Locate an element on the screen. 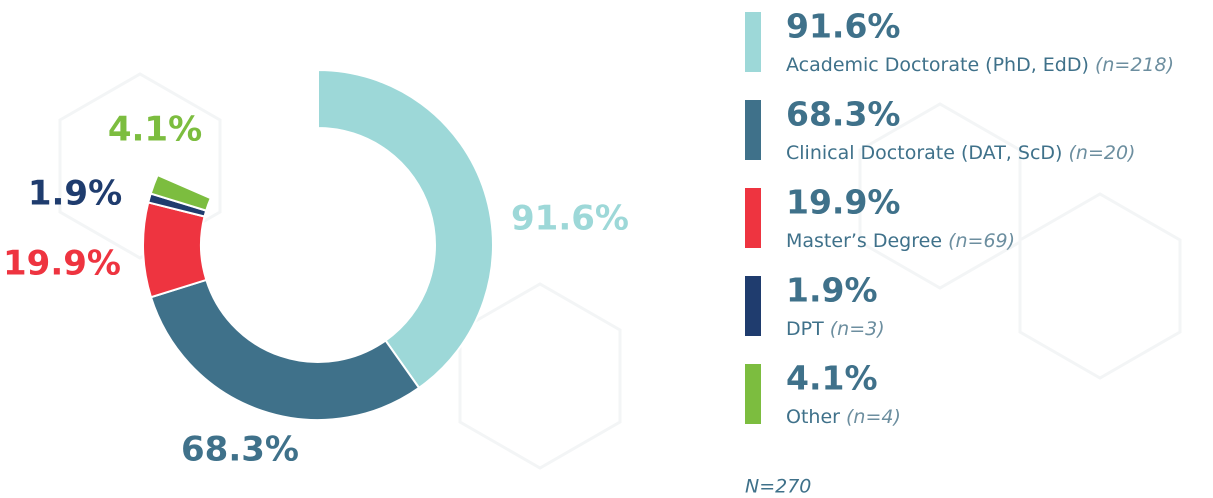 The height and width of the screenshot is (498, 1213). legend-n: (n=218) is located at coordinates (1134, 65).